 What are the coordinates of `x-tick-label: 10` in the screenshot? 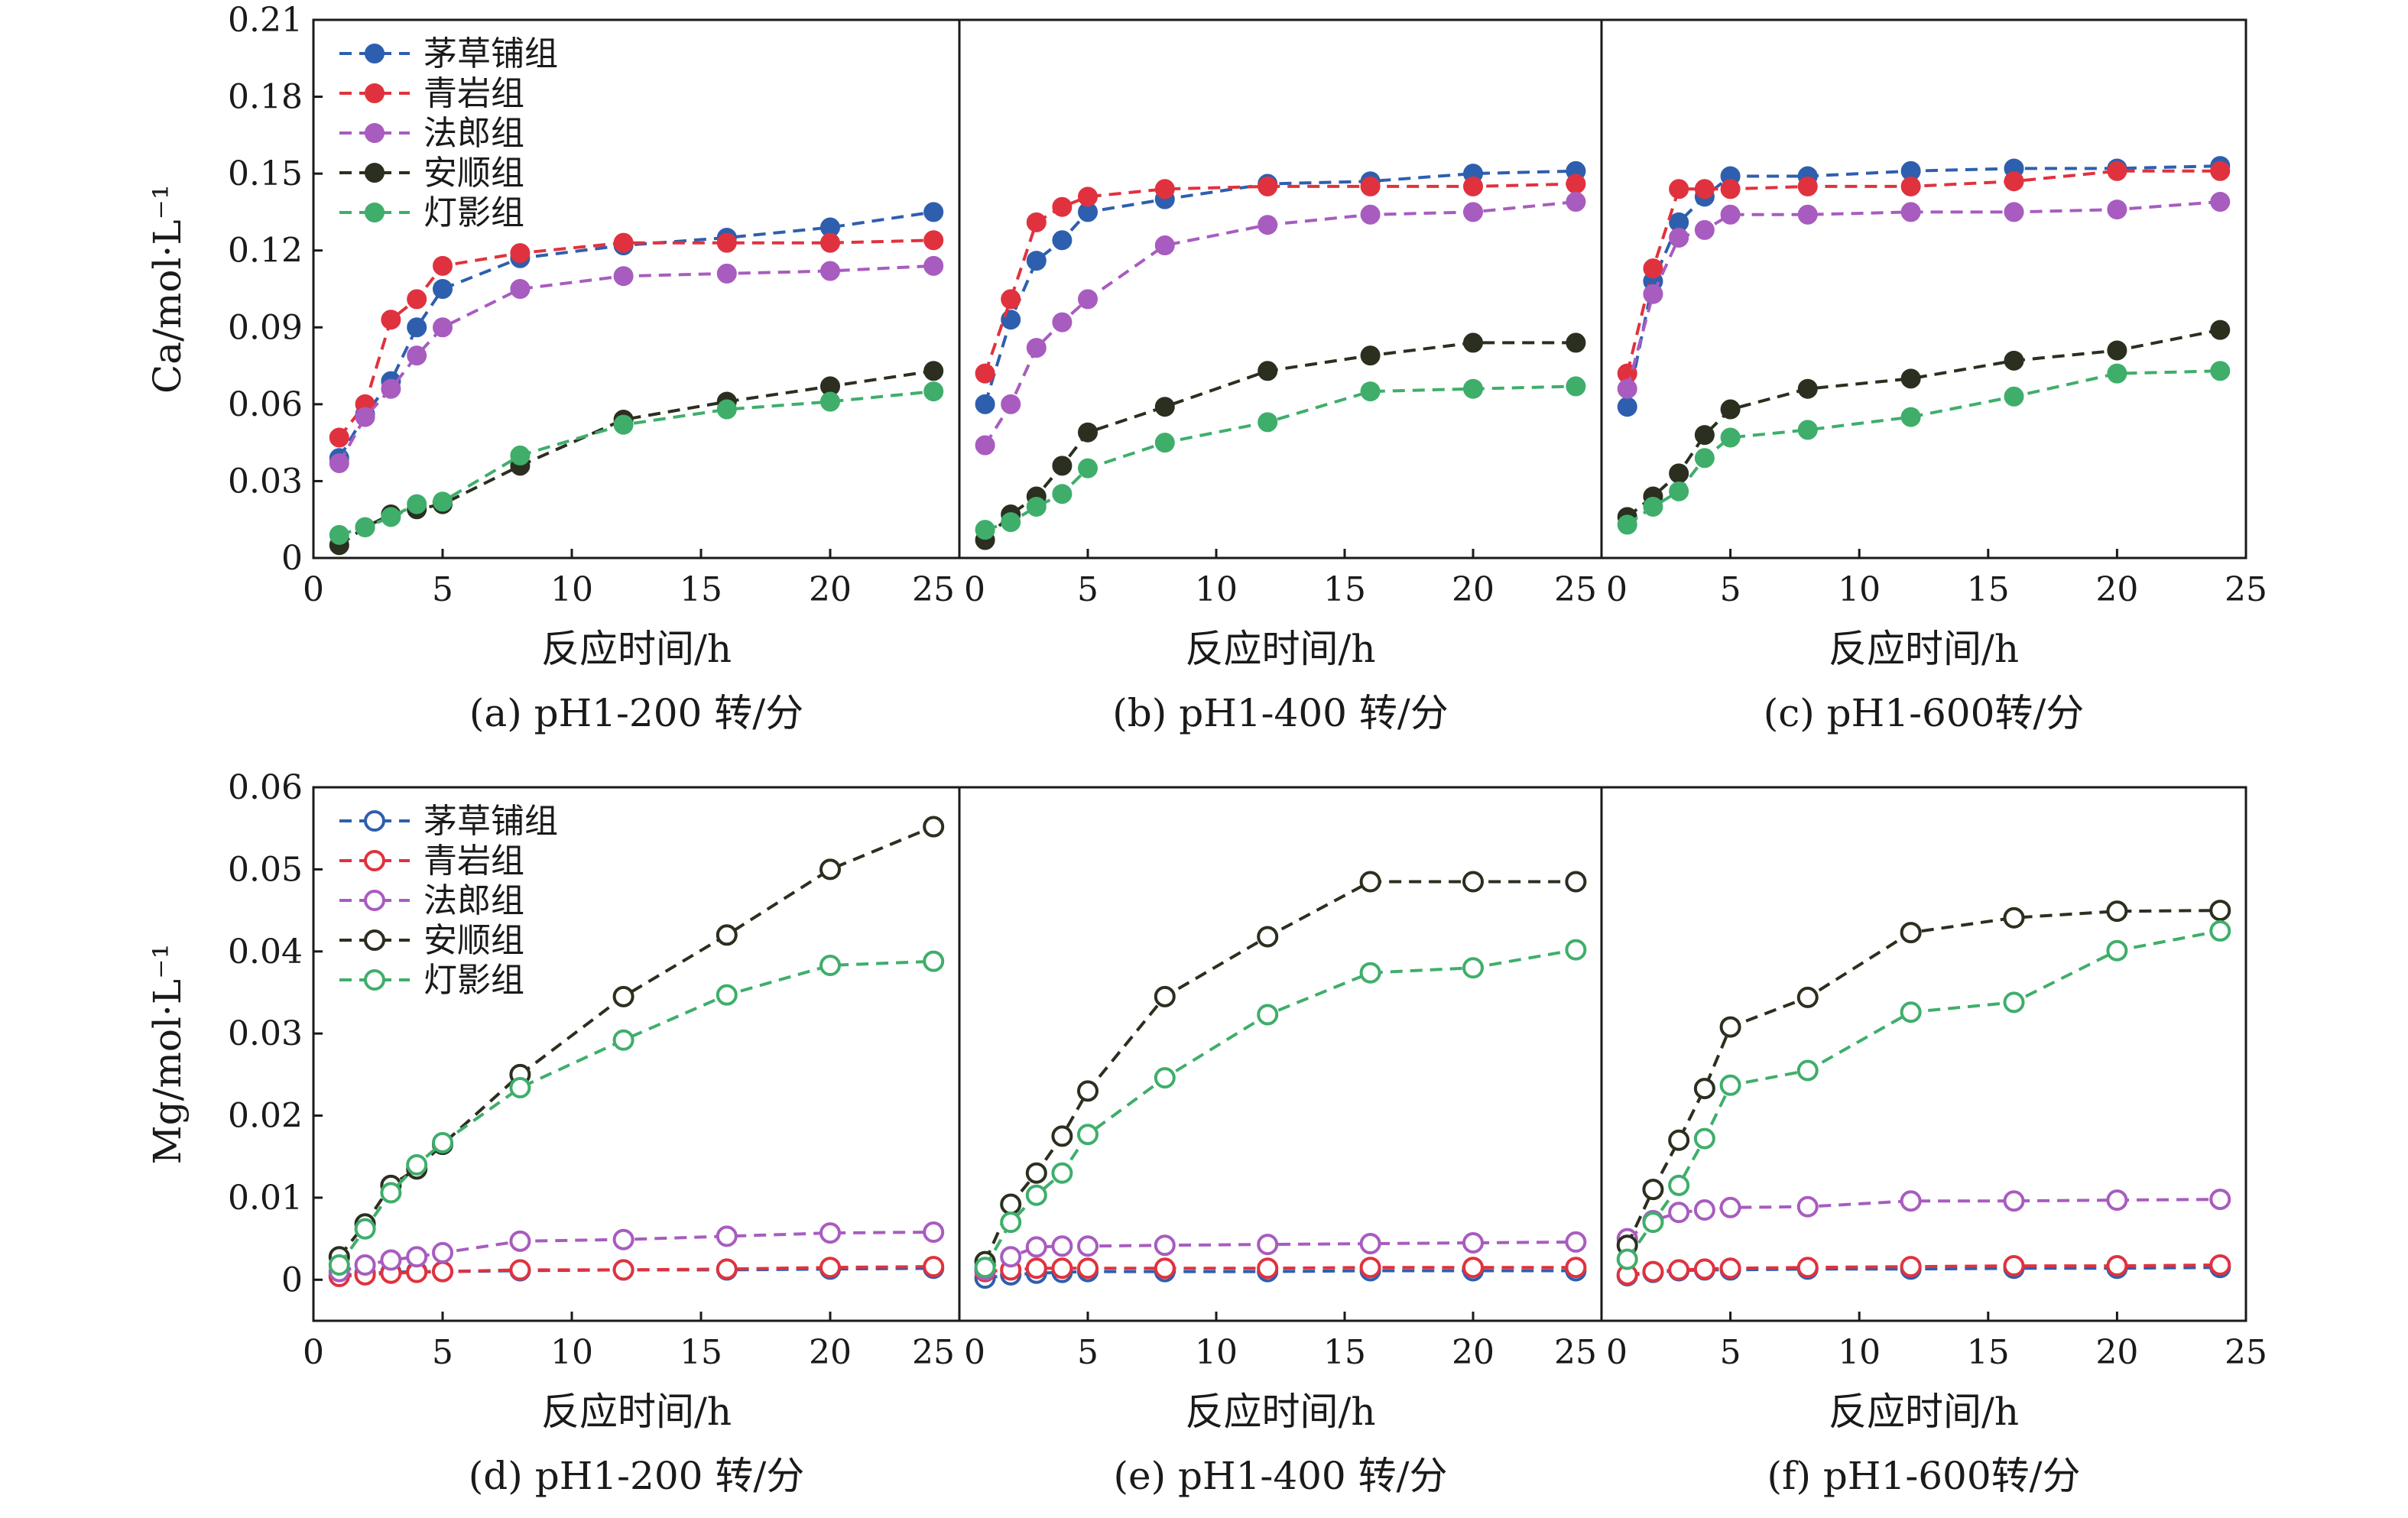 It's located at (571, 1352).